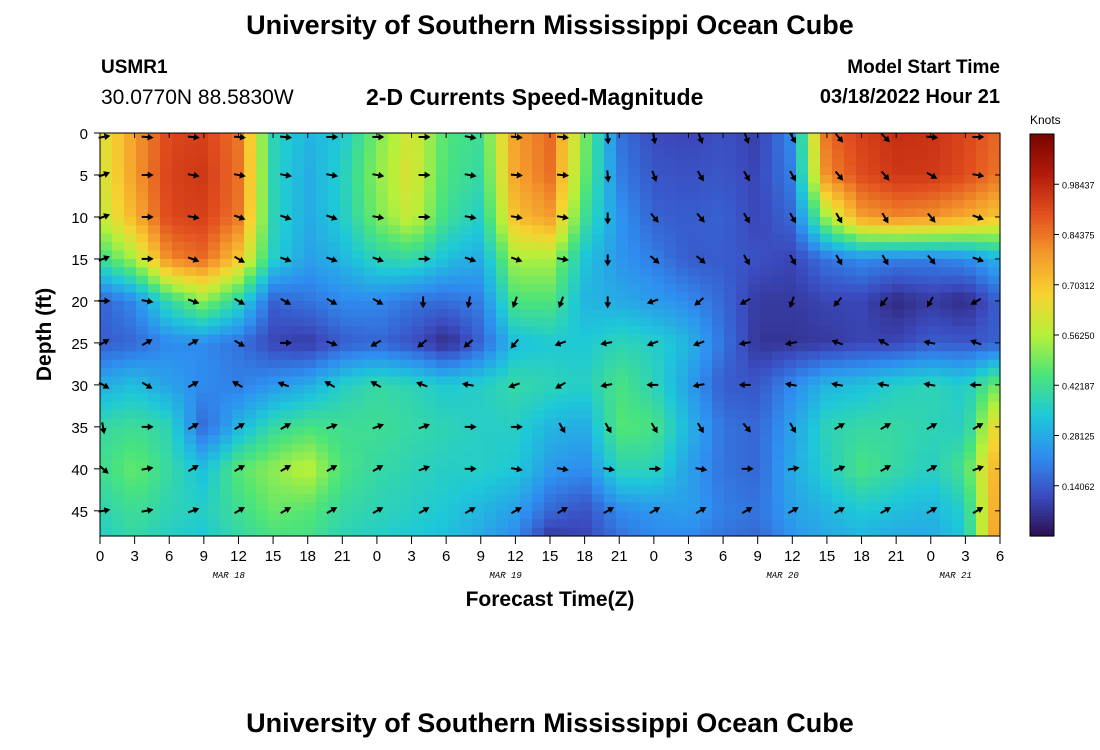  What do you see at coordinates (204, 556) in the screenshot?
I see `x-tick-label: 9` at bounding box center [204, 556].